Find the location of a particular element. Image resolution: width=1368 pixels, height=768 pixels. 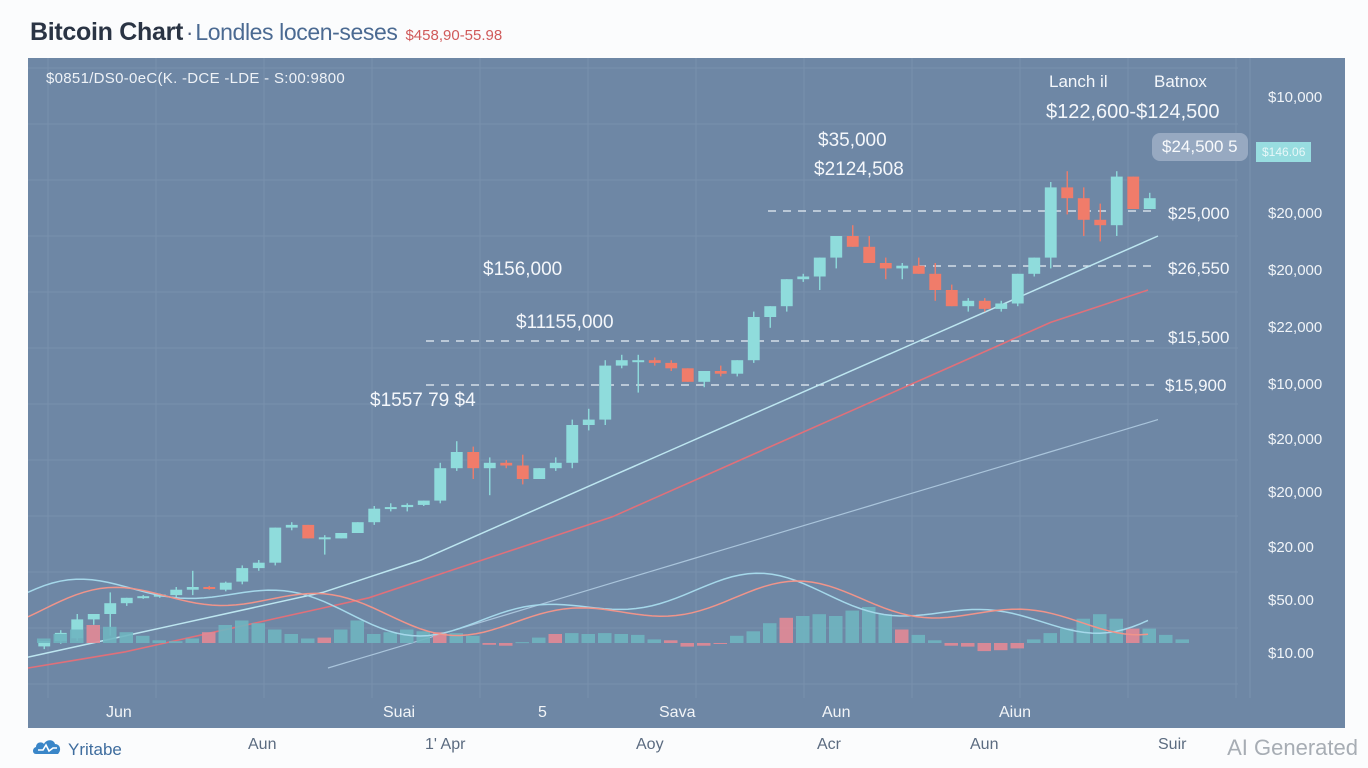

level-label: $15,900 is located at coordinates (1196, 385).